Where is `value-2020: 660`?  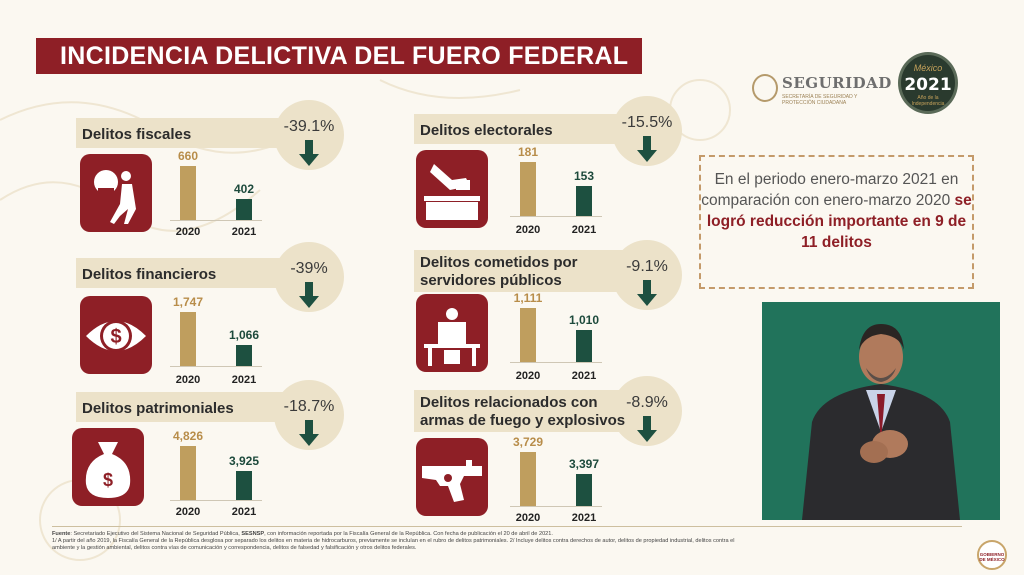 value-2020: 660 is located at coordinates (188, 156).